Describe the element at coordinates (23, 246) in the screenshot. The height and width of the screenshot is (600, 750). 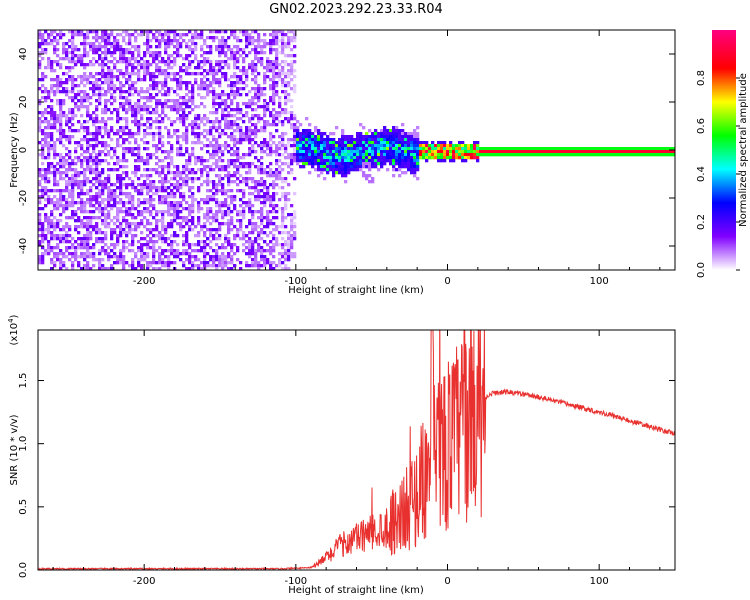
I see `spectrogram-y-tick-label: -40` at that location.